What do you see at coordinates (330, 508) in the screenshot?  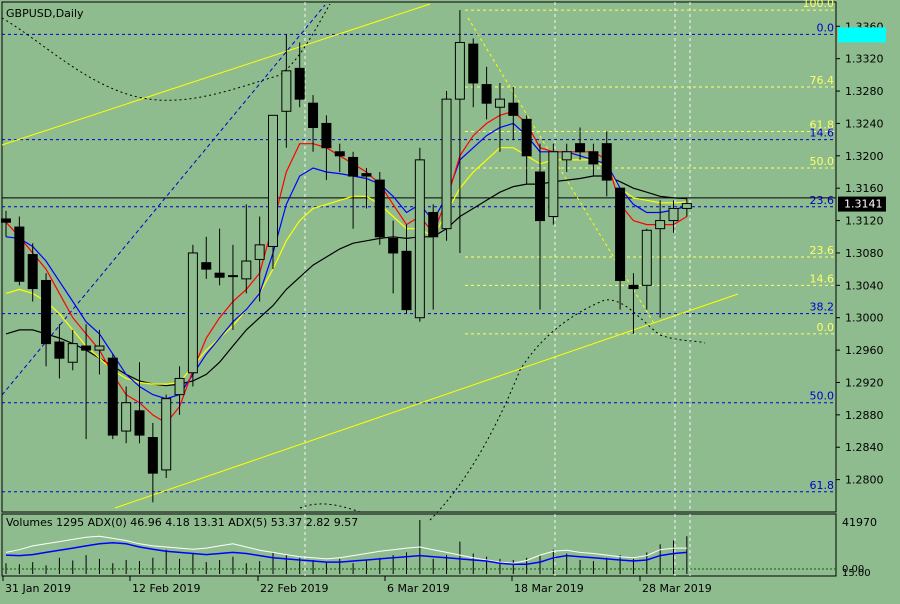 I see `lower-band-curve-small` at bounding box center [330, 508].